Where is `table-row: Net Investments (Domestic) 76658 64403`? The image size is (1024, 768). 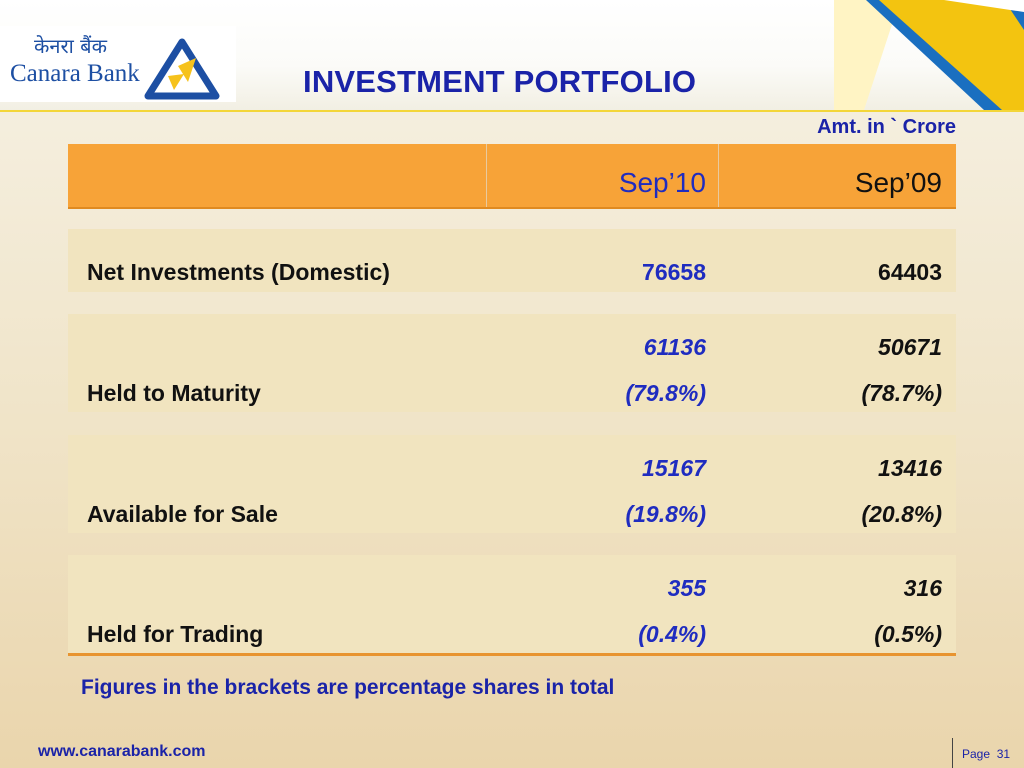 table-row: Net Investments (Domestic) 76658 64403 is located at coordinates (512, 260).